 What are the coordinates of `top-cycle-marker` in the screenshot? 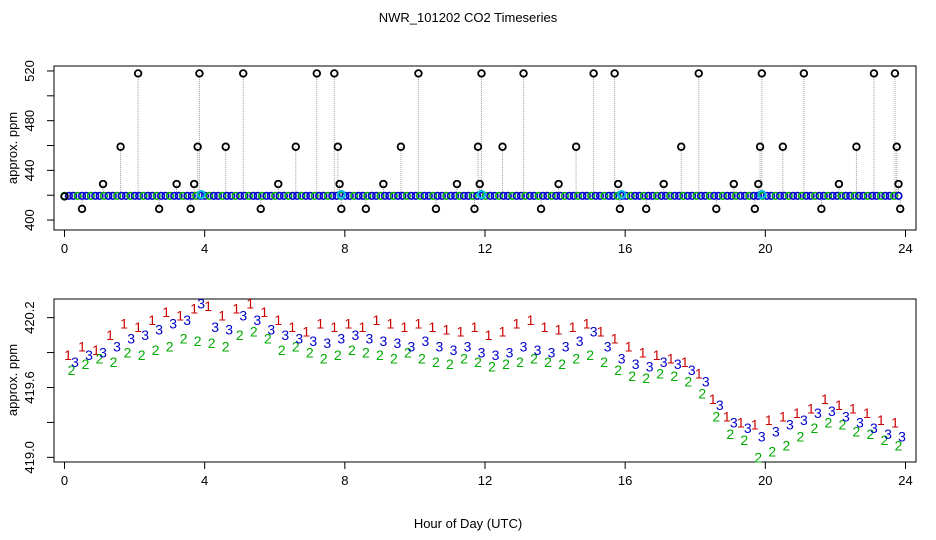 It's located at (341, 194).